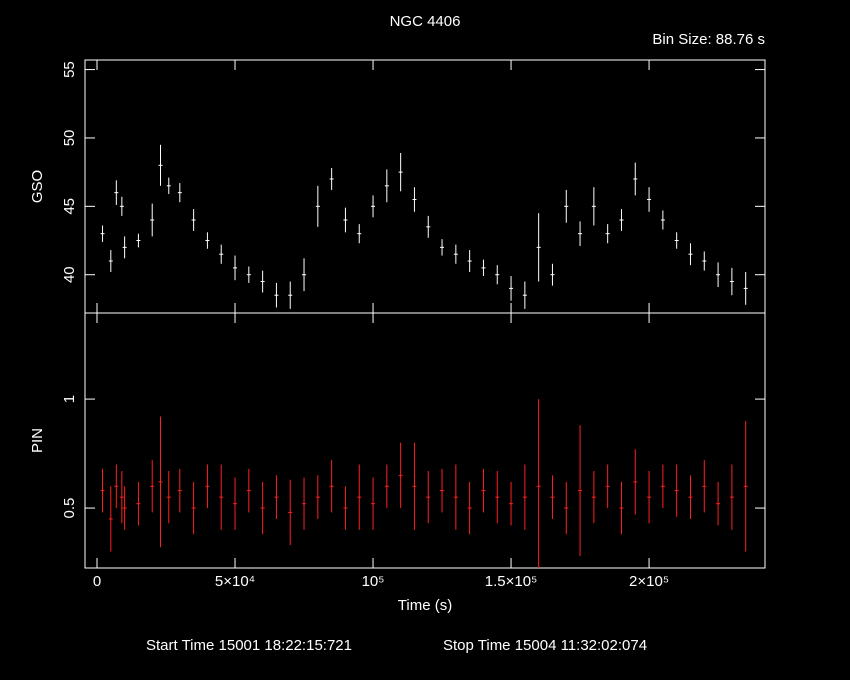 This screenshot has width=850, height=680. Describe the element at coordinates (37, 186) in the screenshot. I see `y-axis-label: GSO` at that location.